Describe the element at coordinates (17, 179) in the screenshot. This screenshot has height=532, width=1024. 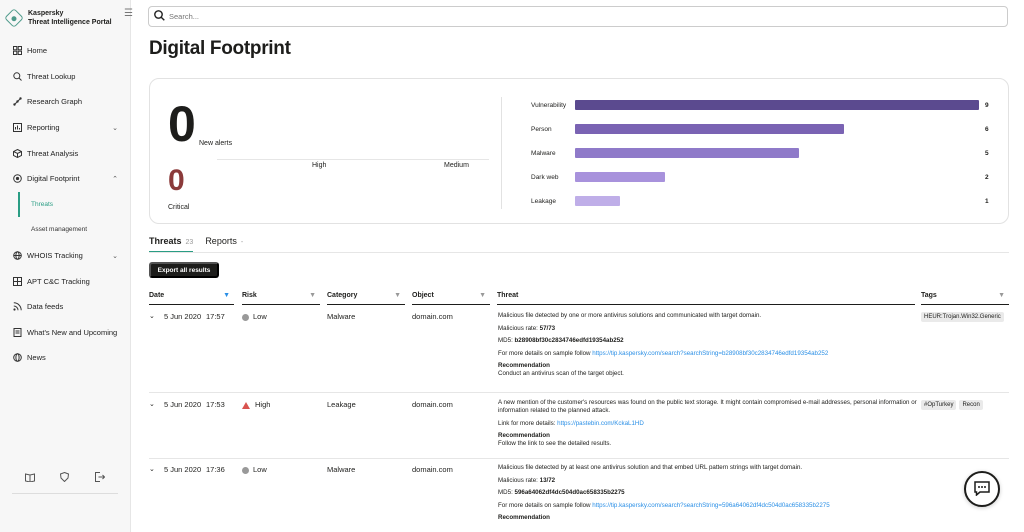
I see `footprint-icon` at that location.